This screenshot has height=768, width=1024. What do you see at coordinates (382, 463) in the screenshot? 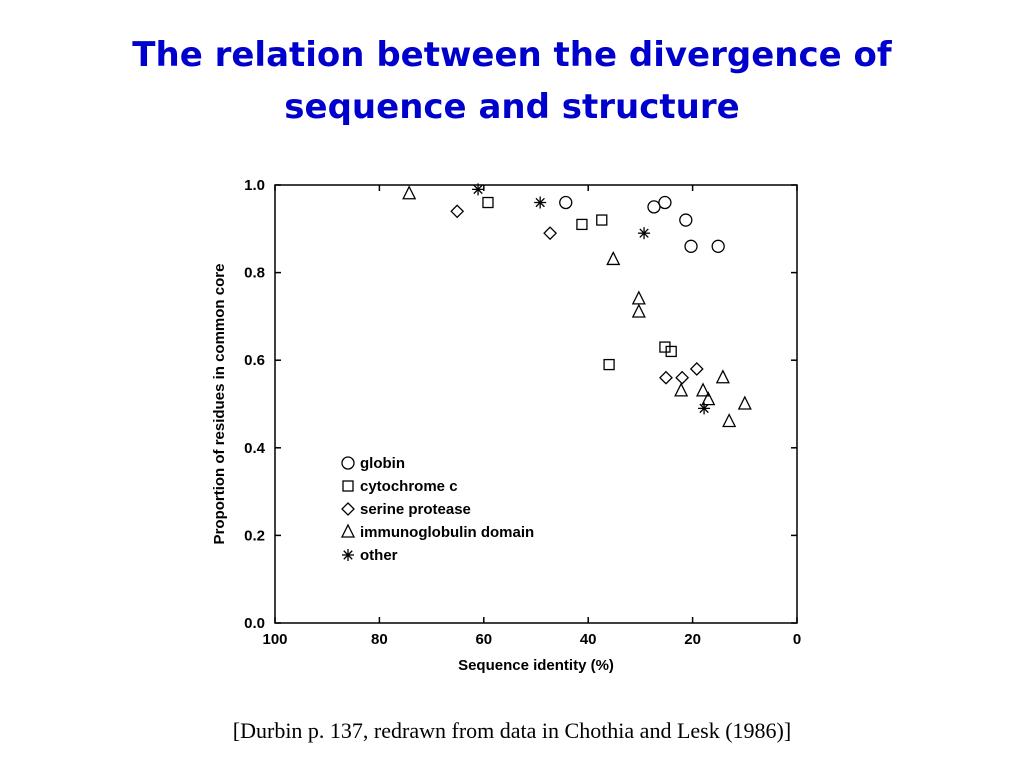
I see `legend-label: globin` at bounding box center [382, 463].